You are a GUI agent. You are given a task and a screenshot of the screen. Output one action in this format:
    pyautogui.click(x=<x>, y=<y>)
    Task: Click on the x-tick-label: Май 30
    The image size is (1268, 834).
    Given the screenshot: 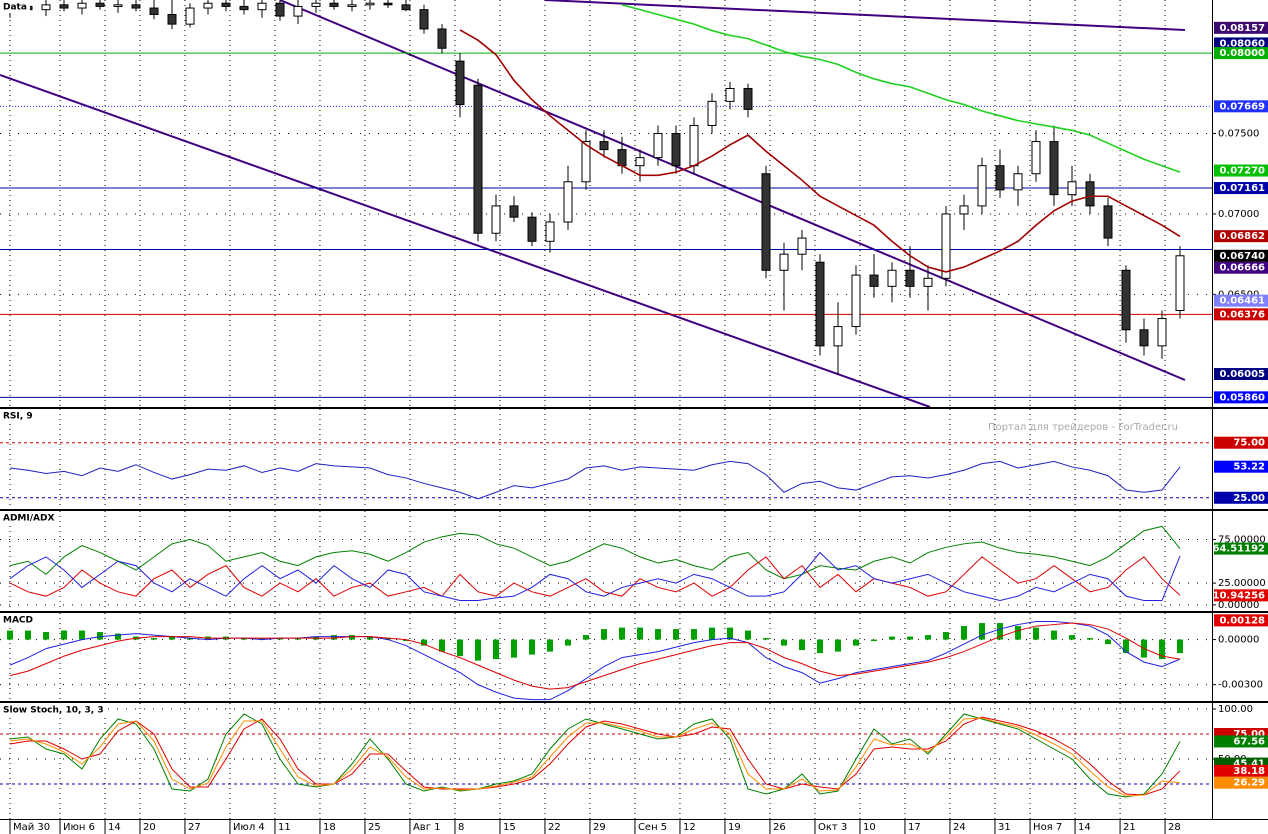 What is the action you would take?
    pyautogui.click(x=31, y=827)
    